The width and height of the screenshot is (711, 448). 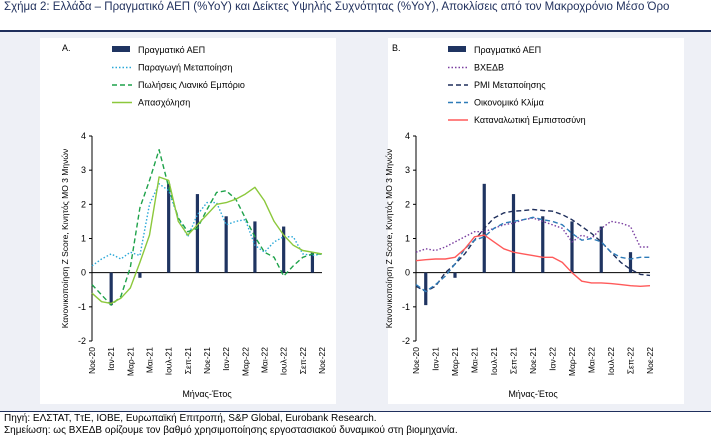 I want to click on legend-label: PMI Μεταποίησης, so click(x=510, y=85).